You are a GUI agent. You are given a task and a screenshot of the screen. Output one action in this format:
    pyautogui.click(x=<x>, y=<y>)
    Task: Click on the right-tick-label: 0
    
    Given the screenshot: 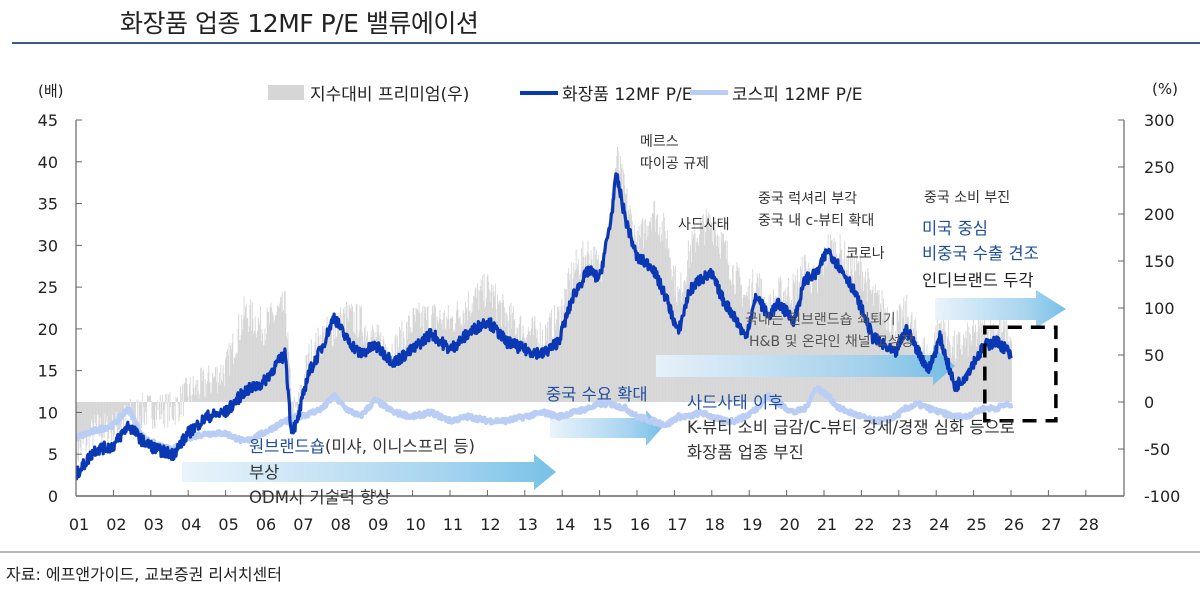 What is the action you would take?
    pyautogui.click(x=1149, y=402)
    